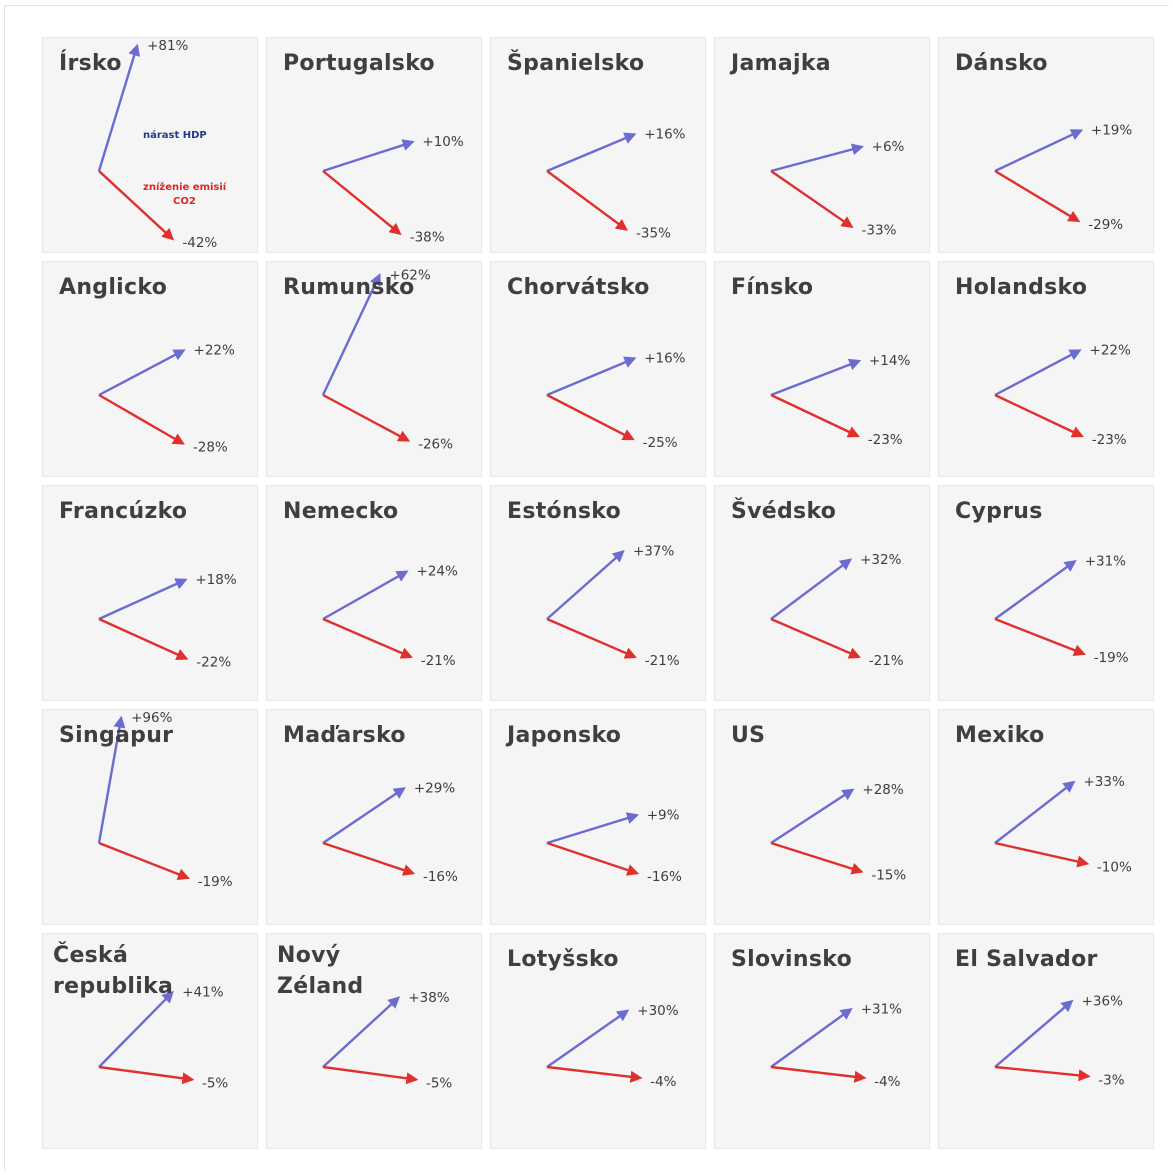 This screenshot has height=1175, width=1173. I want to click on country-panel: +29% -16% Maďarsko, so click(374, 817).